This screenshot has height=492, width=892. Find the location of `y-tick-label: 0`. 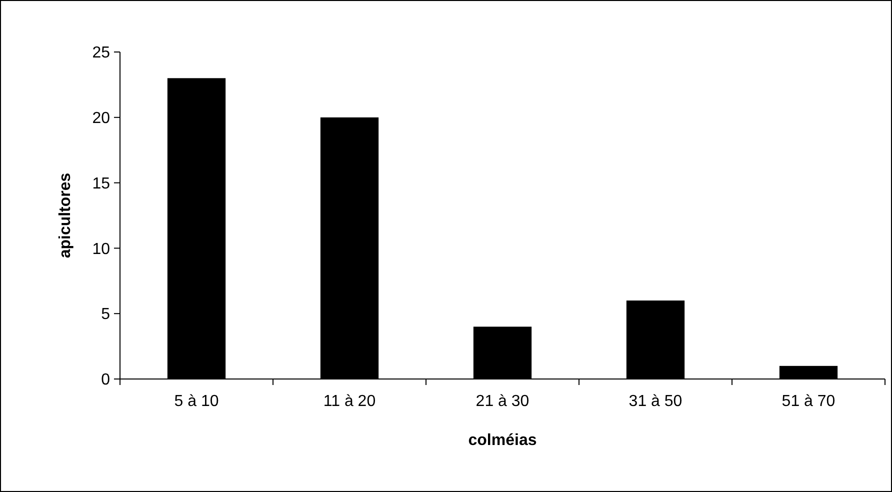

y-tick-label: 0 is located at coordinates (105, 380).